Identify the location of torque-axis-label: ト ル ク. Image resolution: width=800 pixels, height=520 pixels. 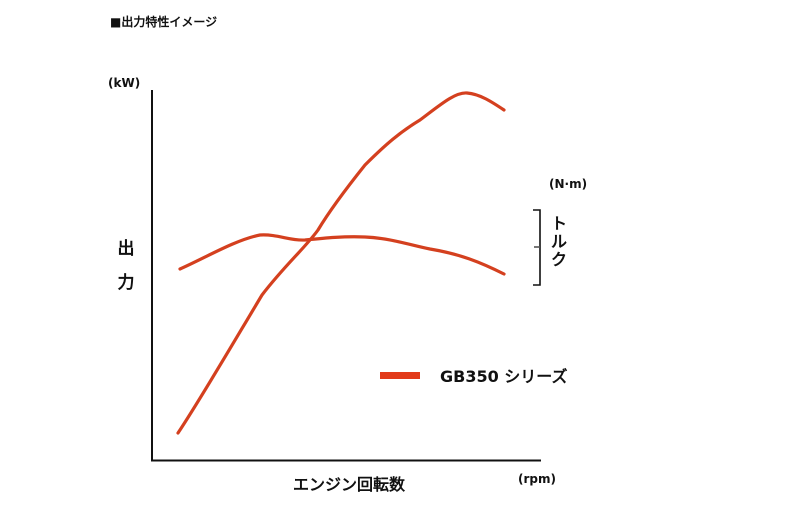
(559, 242).